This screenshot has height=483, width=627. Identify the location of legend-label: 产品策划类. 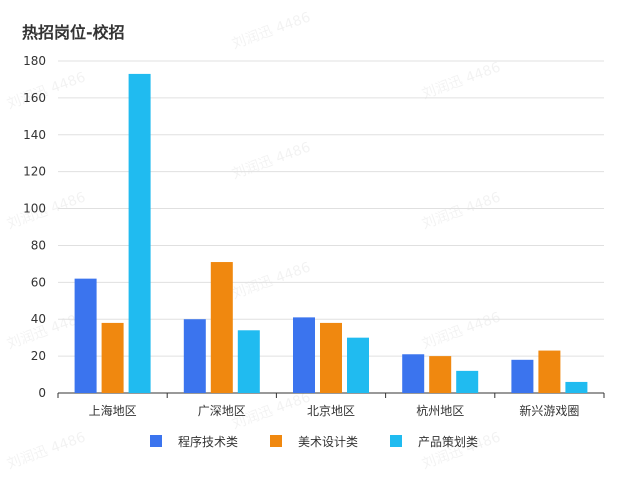
(448, 442).